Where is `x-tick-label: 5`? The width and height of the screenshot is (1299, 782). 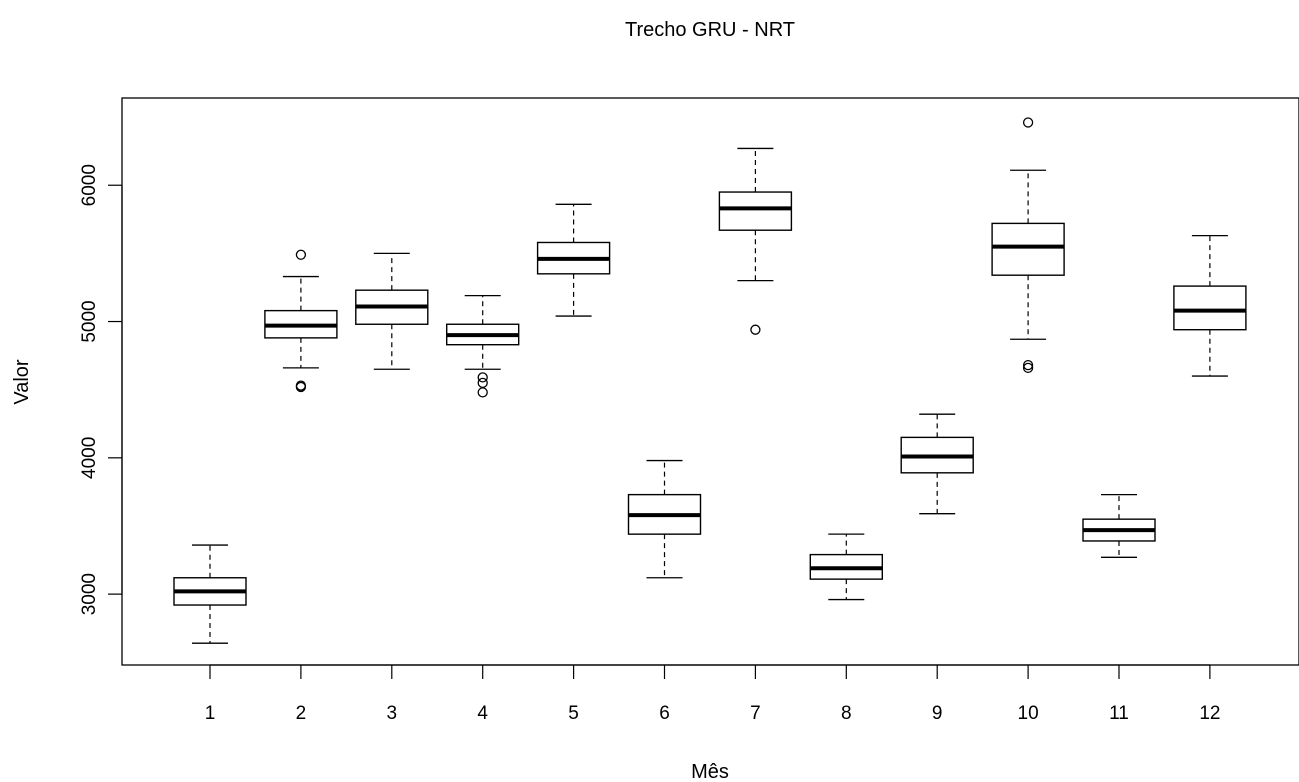 x-tick-label: 5 is located at coordinates (573, 713).